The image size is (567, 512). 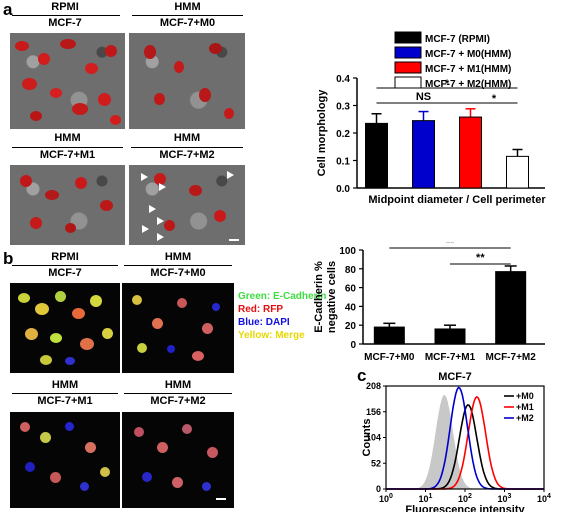 I want to click on fluorescence-b-mcf7-m1, so click(x=65, y=460).